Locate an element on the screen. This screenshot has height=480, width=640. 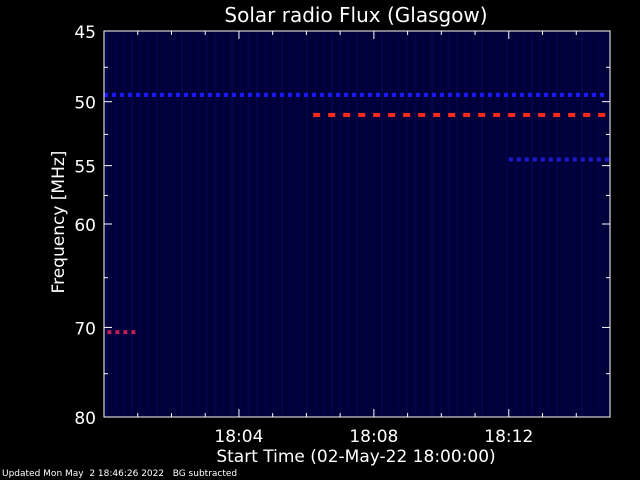
chart-title: Solar radio Flux (Glasgow) is located at coordinates (355, 15).